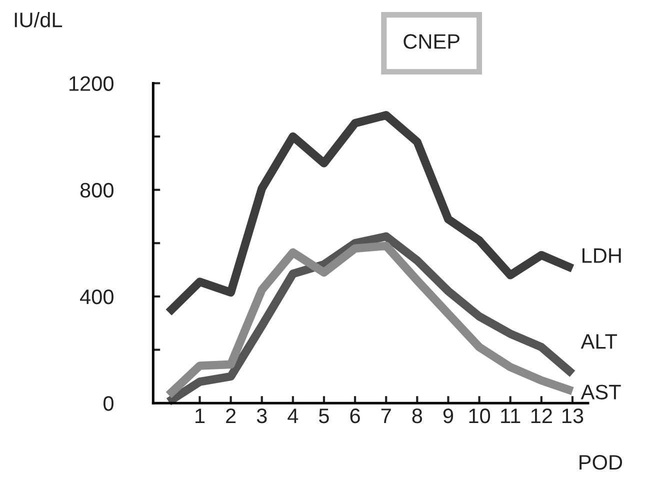 The height and width of the screenshot is (481, 649). I want to click on x-tick-label: 3, so click(261, 416).